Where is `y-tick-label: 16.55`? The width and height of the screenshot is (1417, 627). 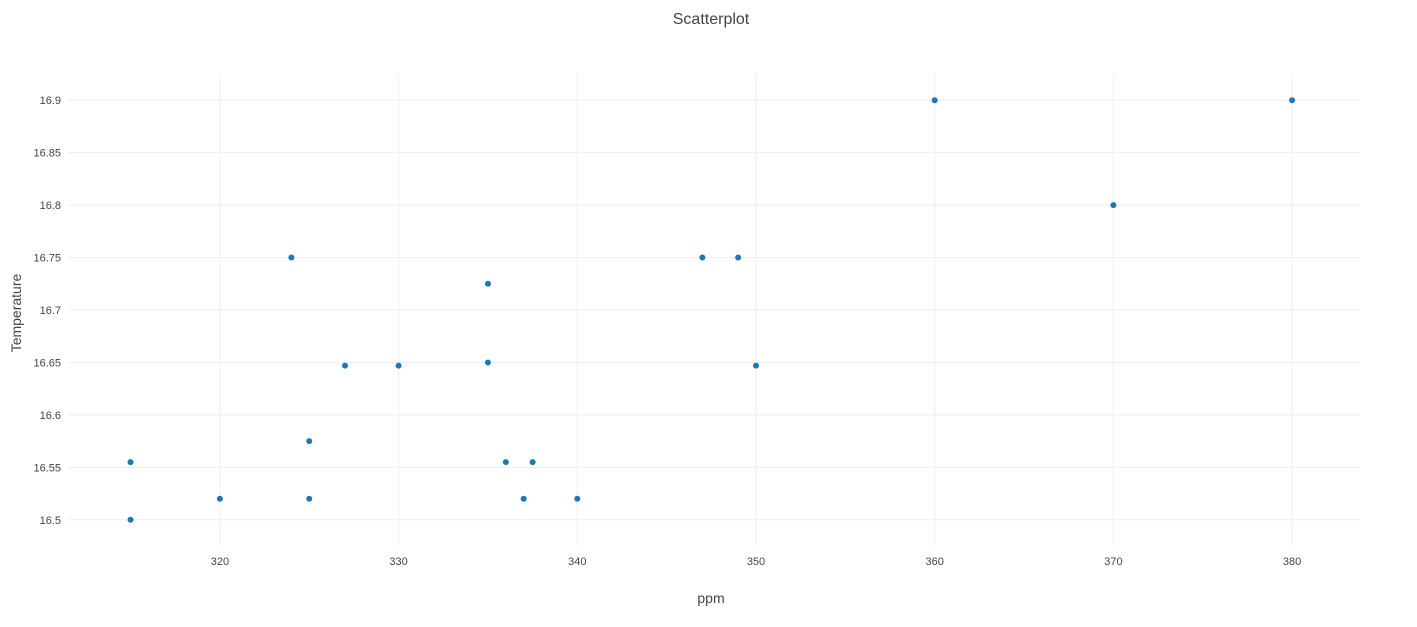
y-tick-label: 16.55 is located at coordinates (47, 468).